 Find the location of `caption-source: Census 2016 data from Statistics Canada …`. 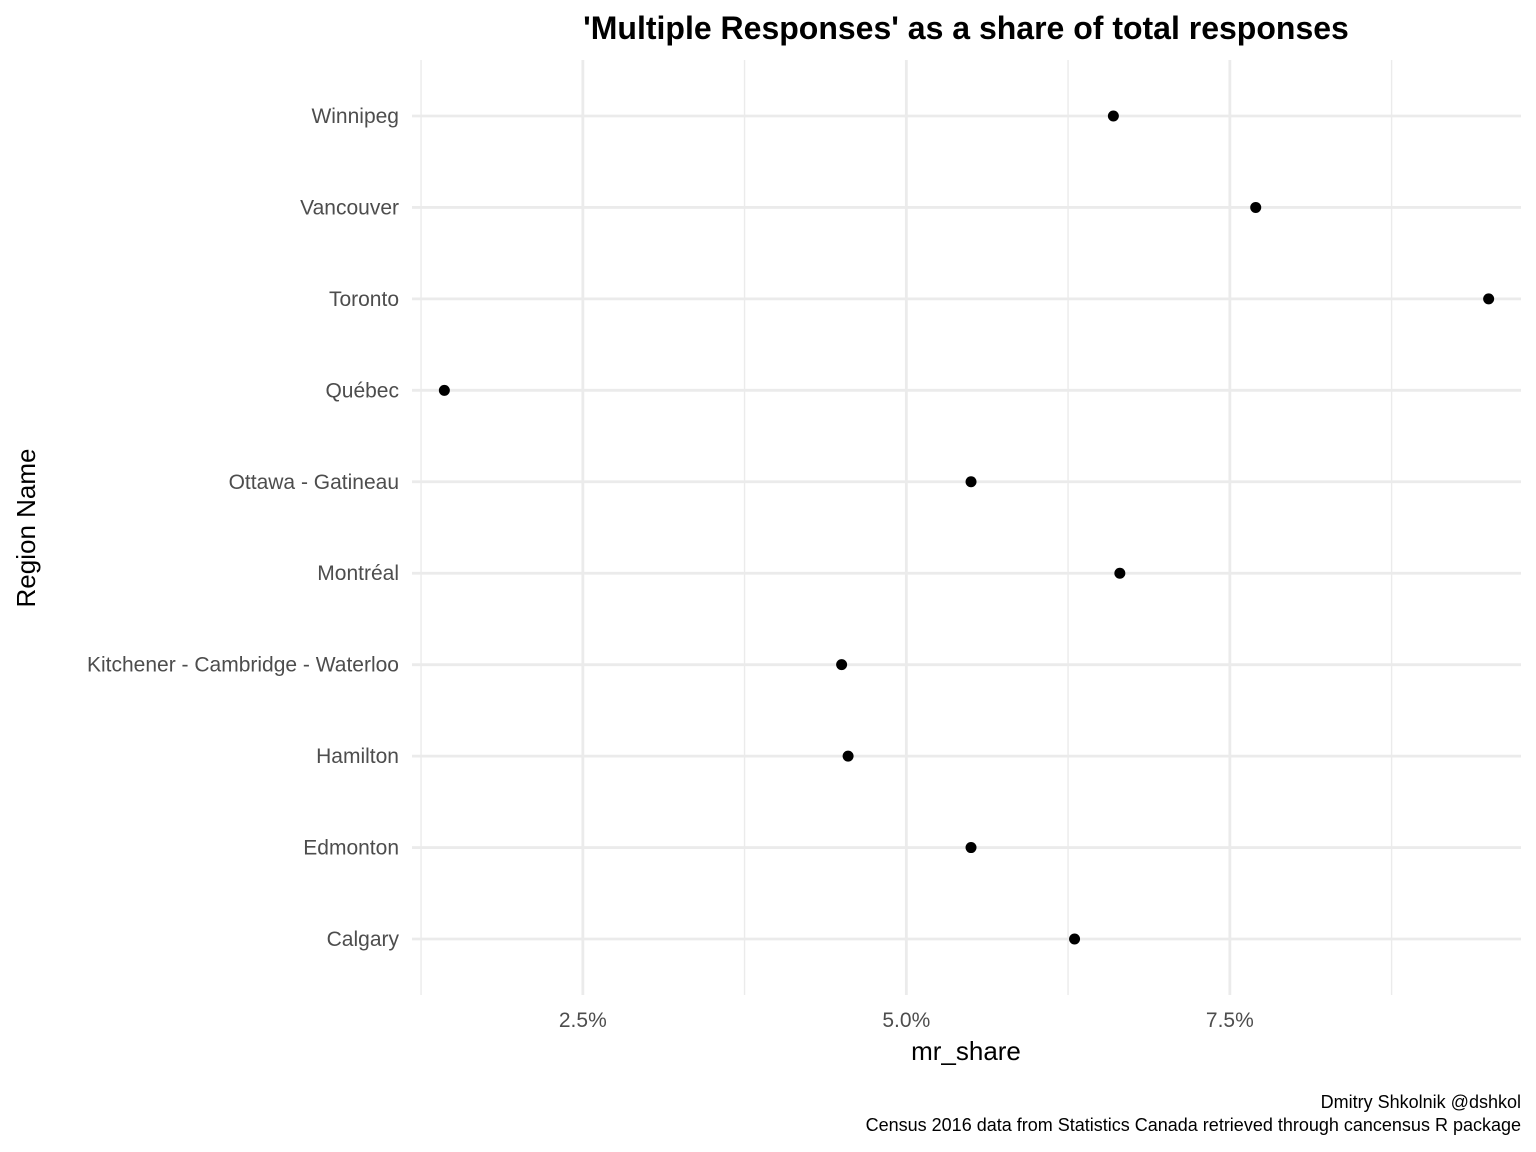

caption-source: Census 2016 data from Statistics Canada … is located at coordinates (1193, 1125).